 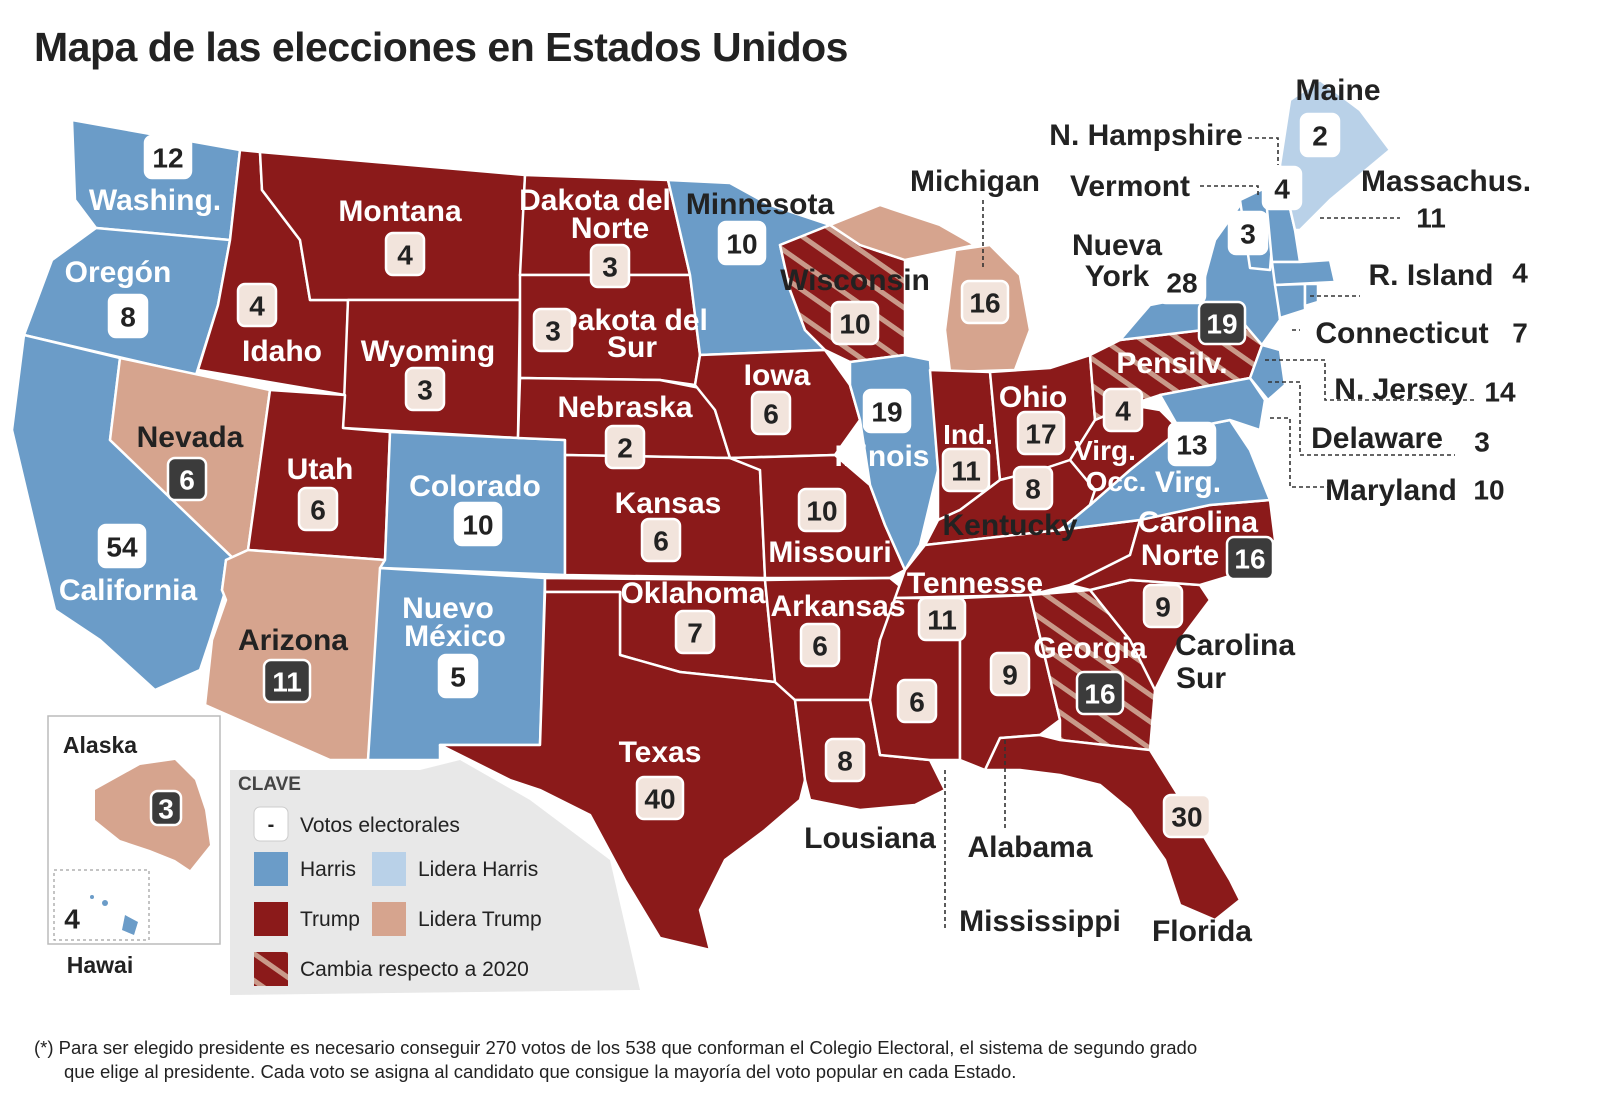 I want to click on svg-text: 17, so click(x=1040, y=434).